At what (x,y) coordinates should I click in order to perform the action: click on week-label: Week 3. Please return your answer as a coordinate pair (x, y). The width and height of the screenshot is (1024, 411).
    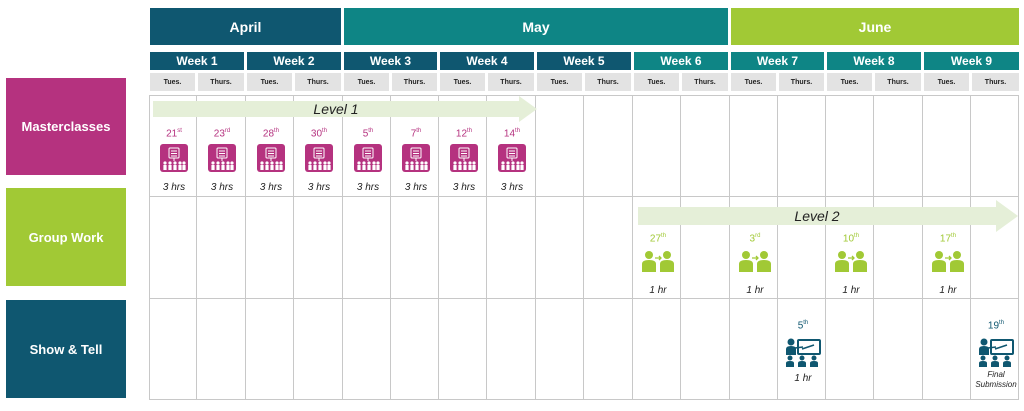
    Looking at the image, I should click on (390, 61).